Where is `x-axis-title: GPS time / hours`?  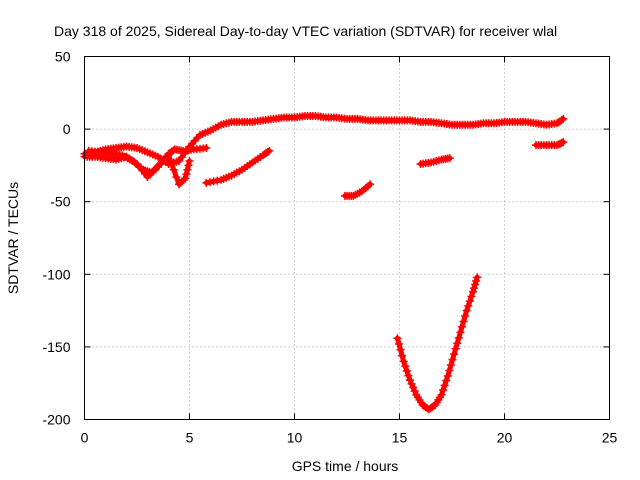
x-axis-title: GPS time / hours is located at coordinates (345, 466).